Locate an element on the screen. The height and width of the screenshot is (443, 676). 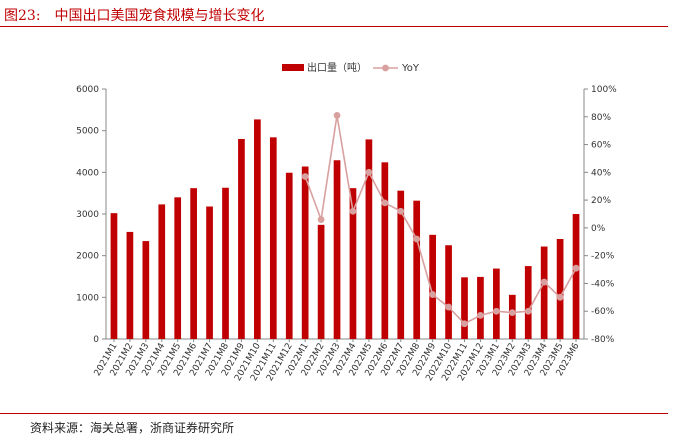
right-tick-label: 40% is located at coordinates (601, 173).